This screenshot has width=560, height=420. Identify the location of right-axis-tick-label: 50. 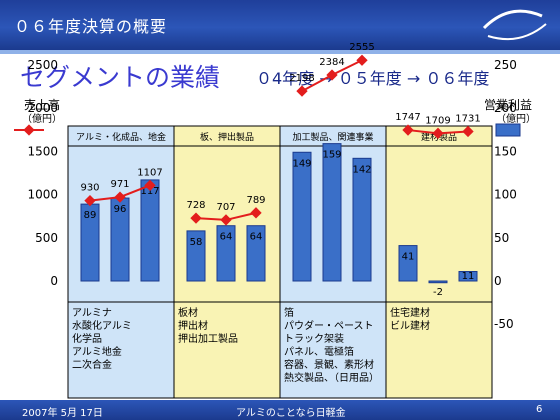
(501, 238).